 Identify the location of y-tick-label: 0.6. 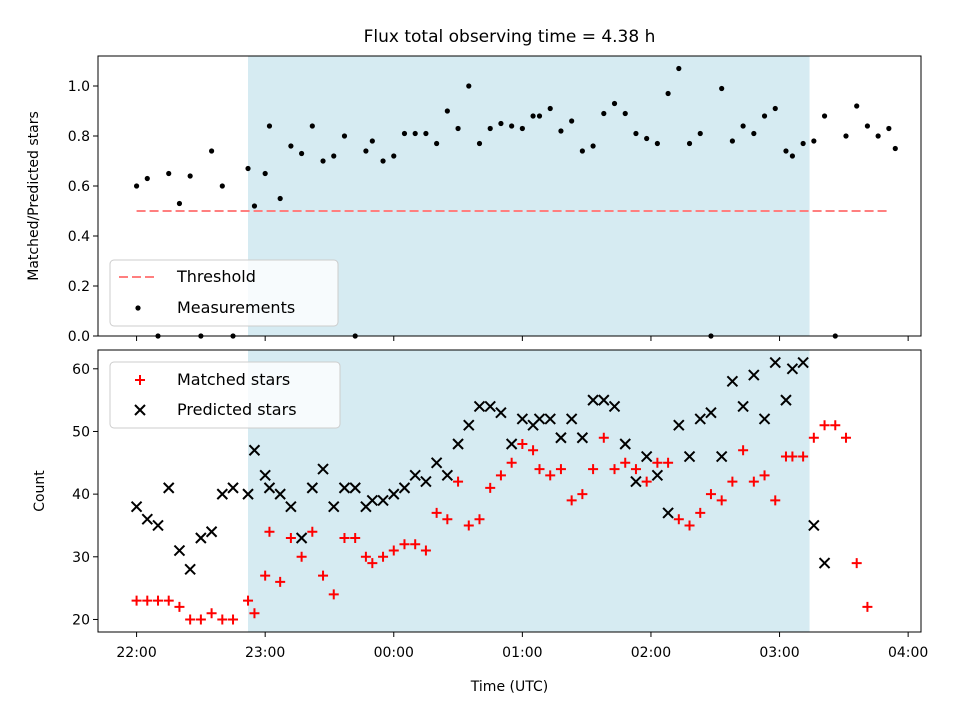
(79, 187).